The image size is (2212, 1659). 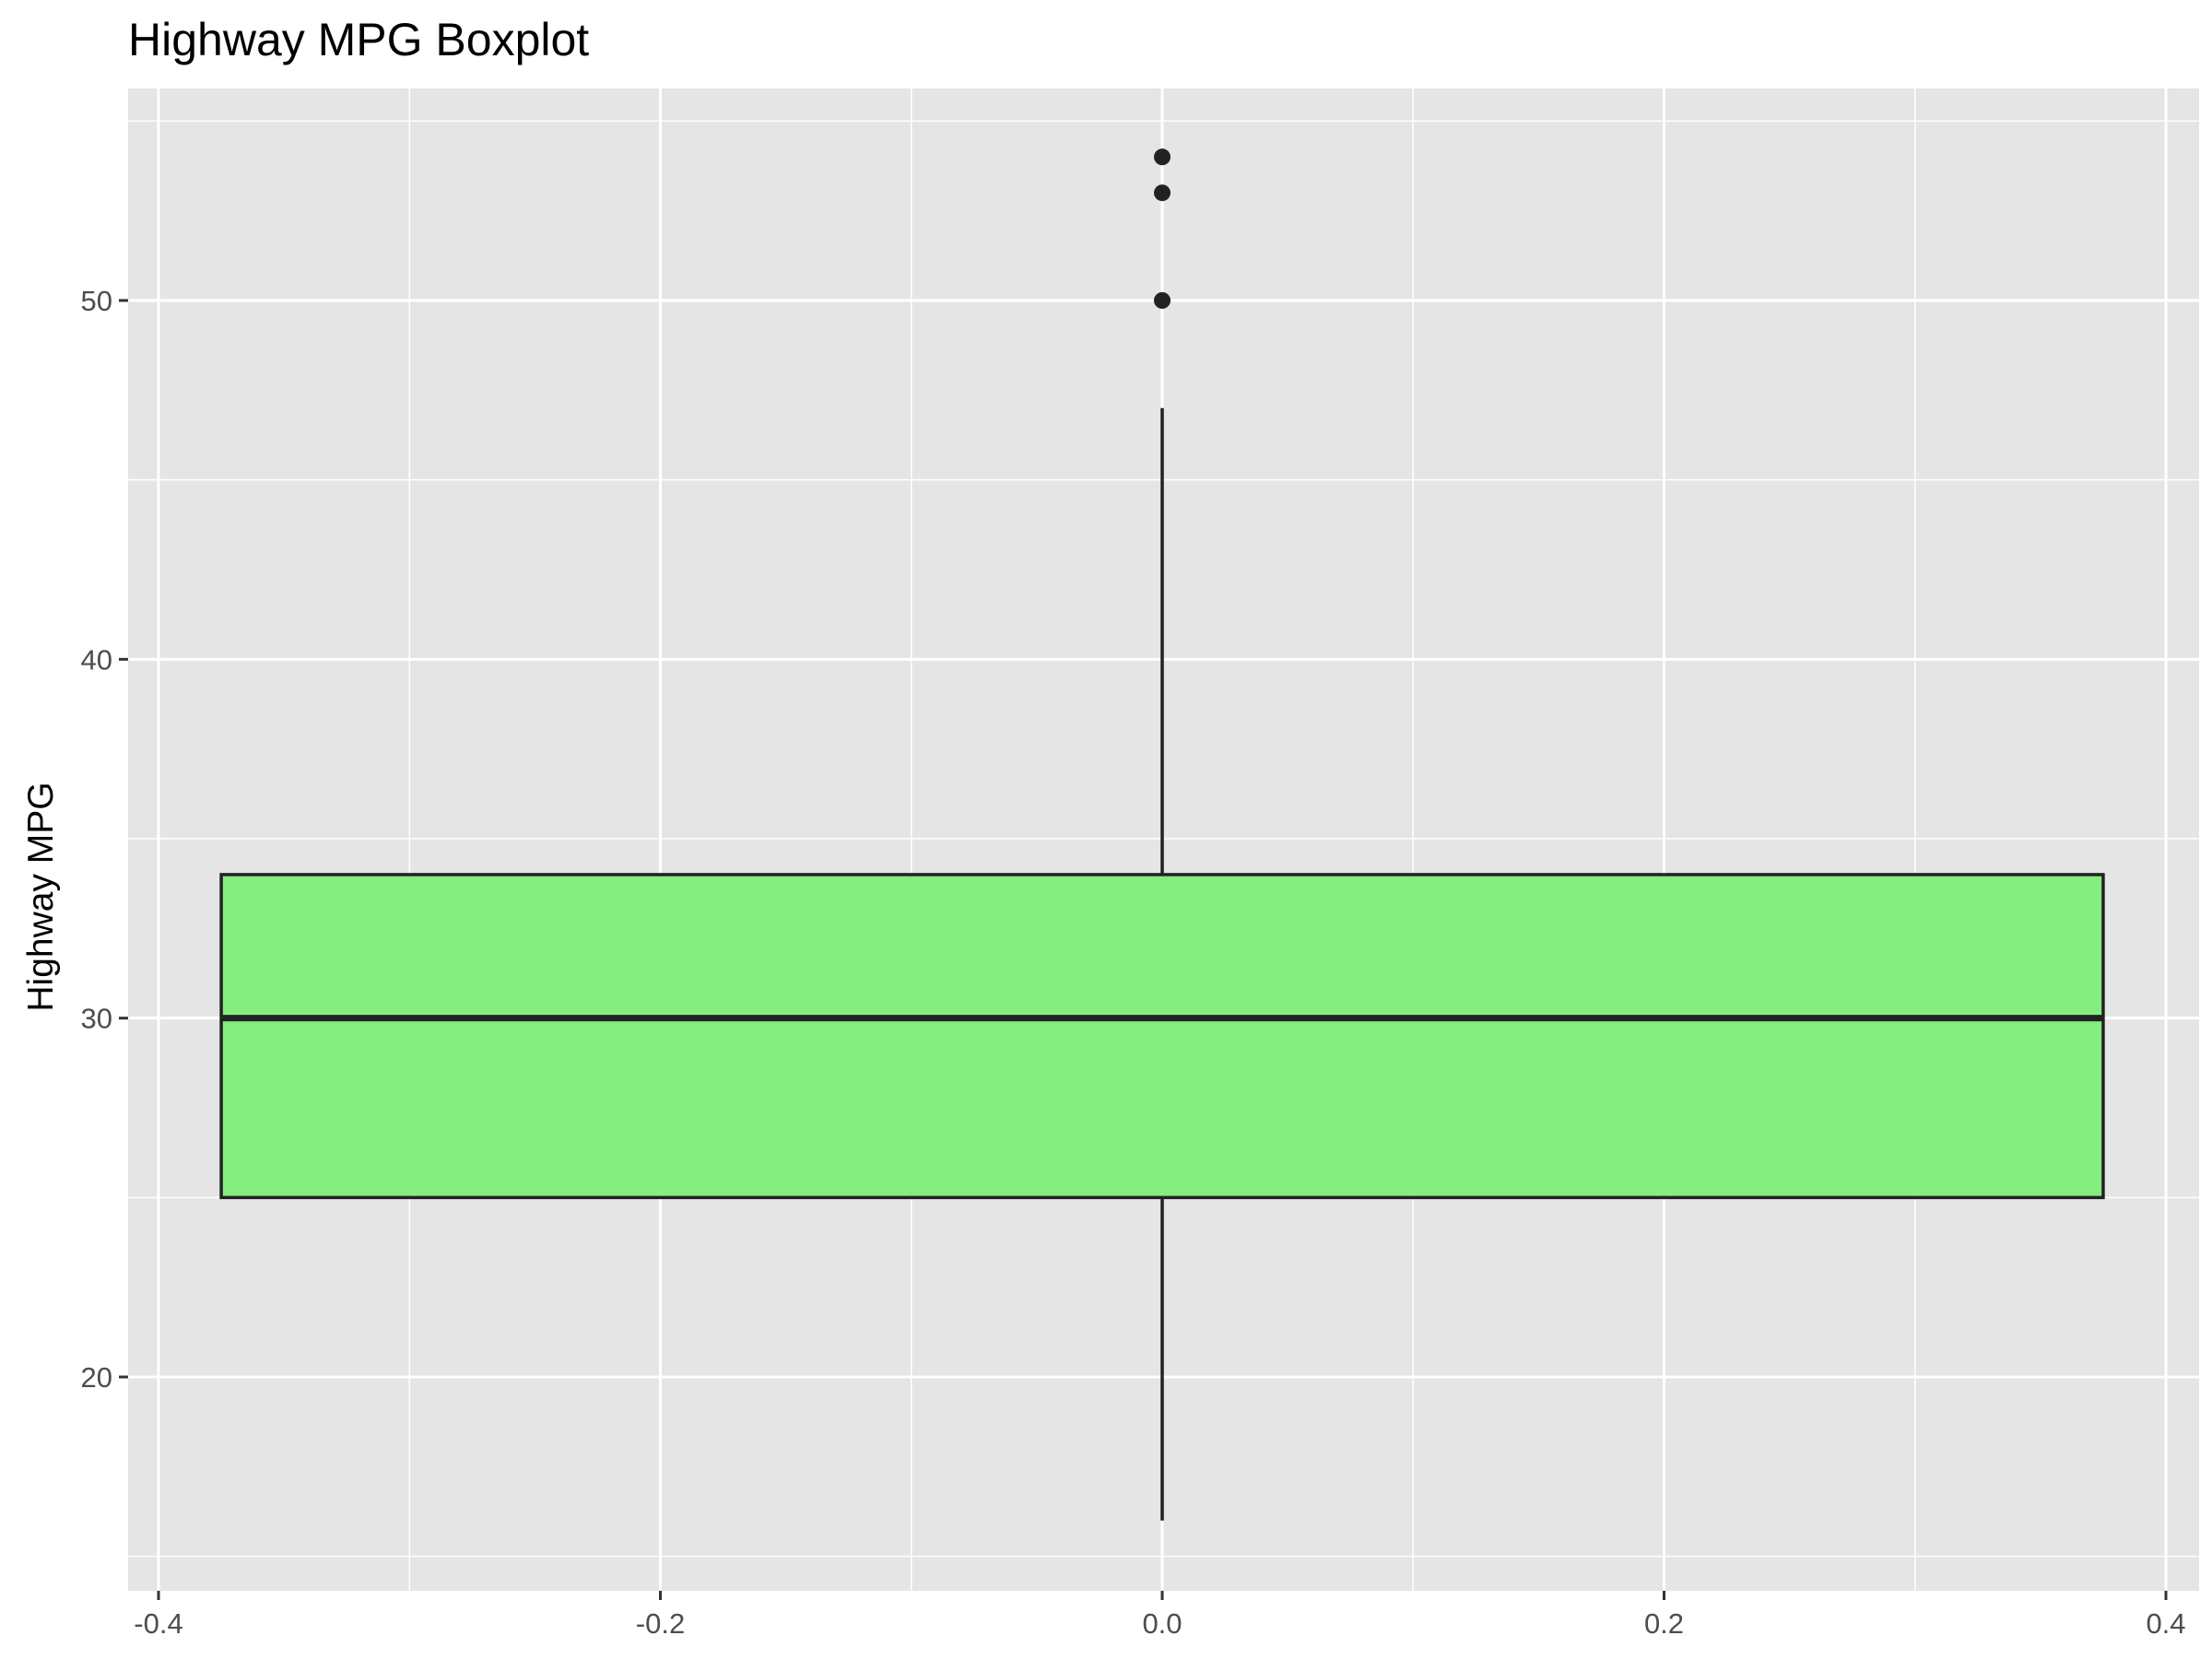 I want to click on x-tick-label: 0.2, so click(x=1664, y=1623).